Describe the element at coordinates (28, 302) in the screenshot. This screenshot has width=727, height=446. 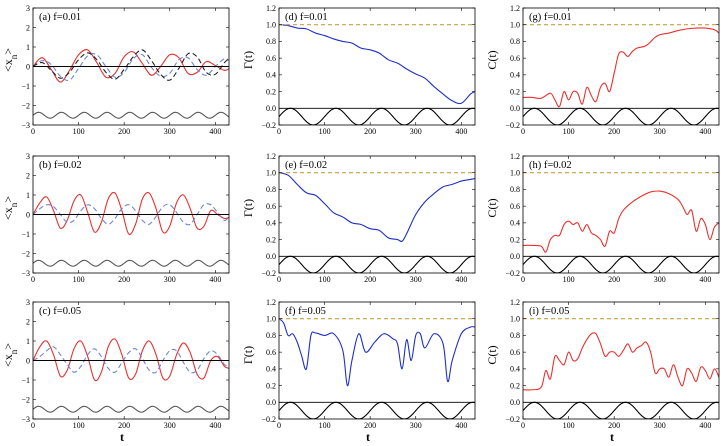
I see `ytick-label-c-6: 3` at that location.